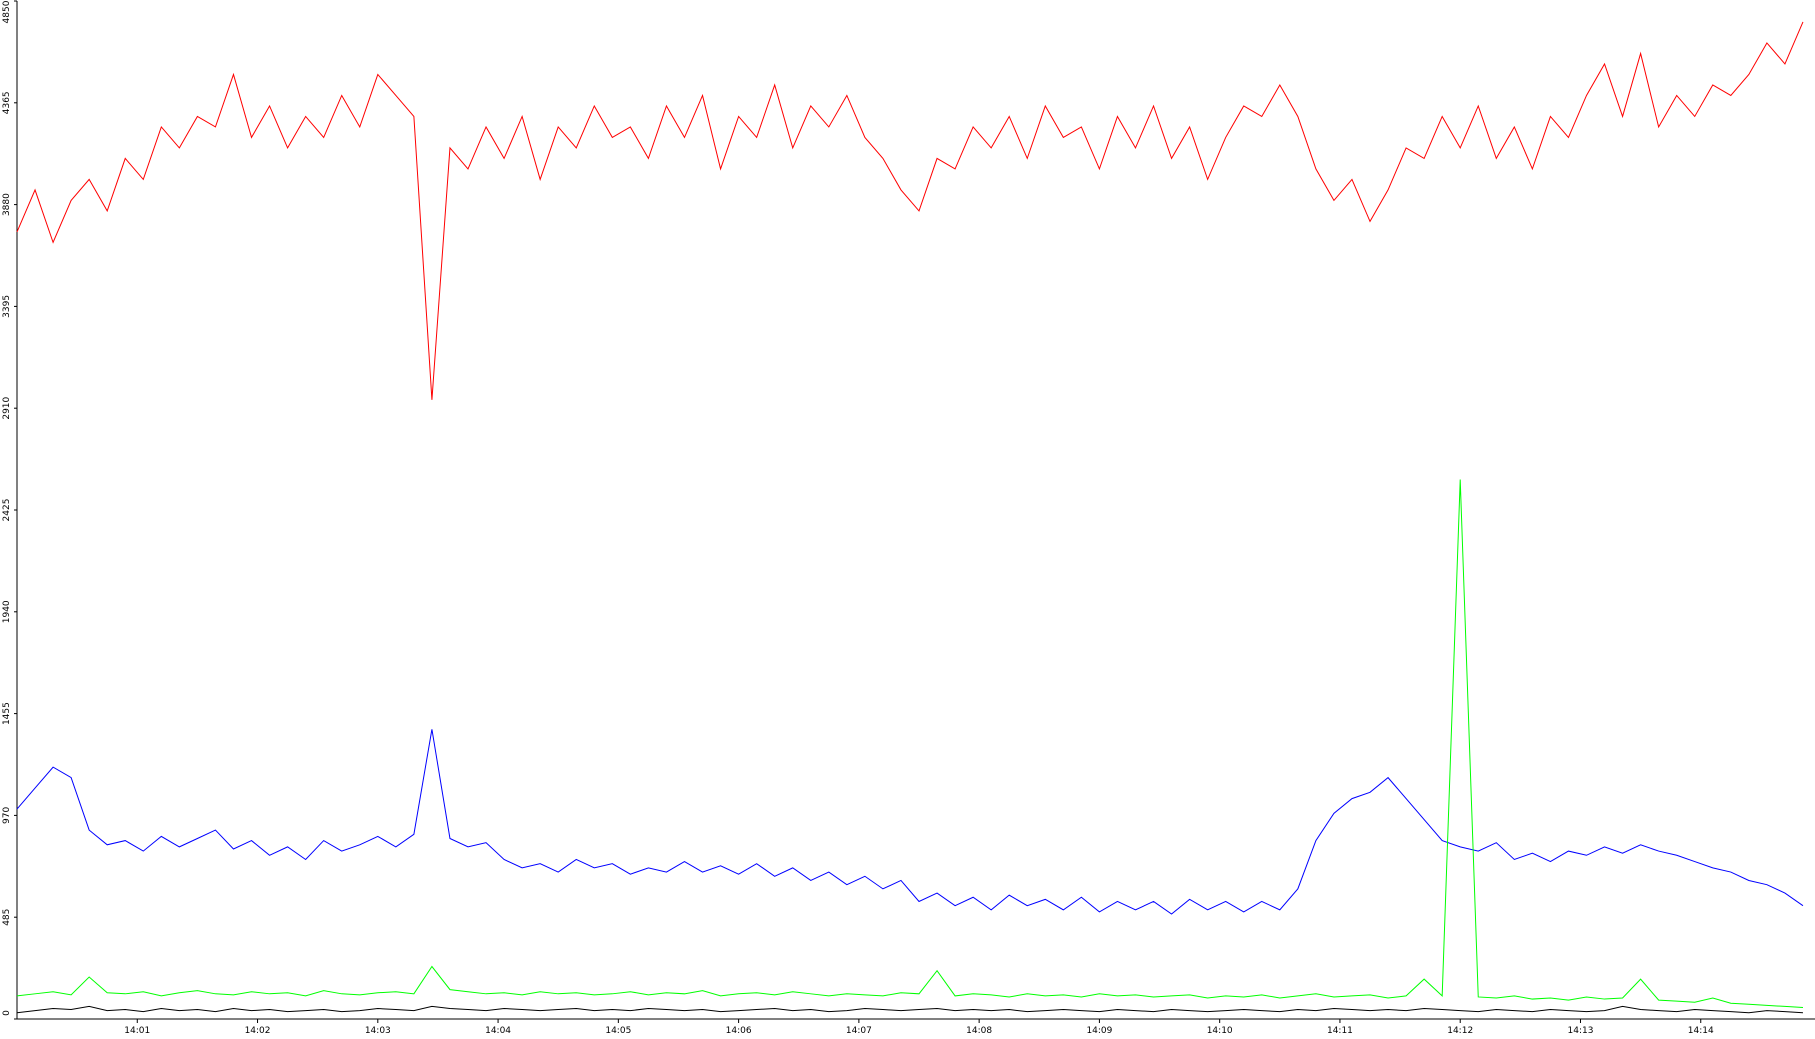  I want to click on y-tick-label: 3880, so click(7, 204).